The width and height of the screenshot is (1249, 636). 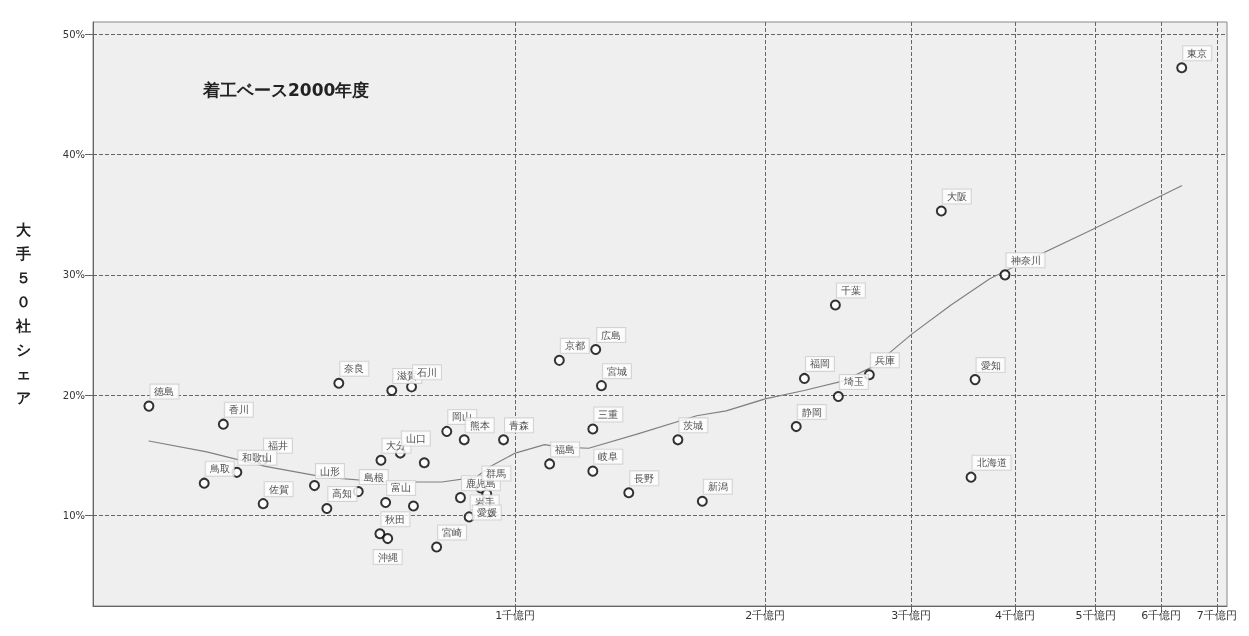 I want to click on y-tick-label: 10%, so click(x=73, y=516).